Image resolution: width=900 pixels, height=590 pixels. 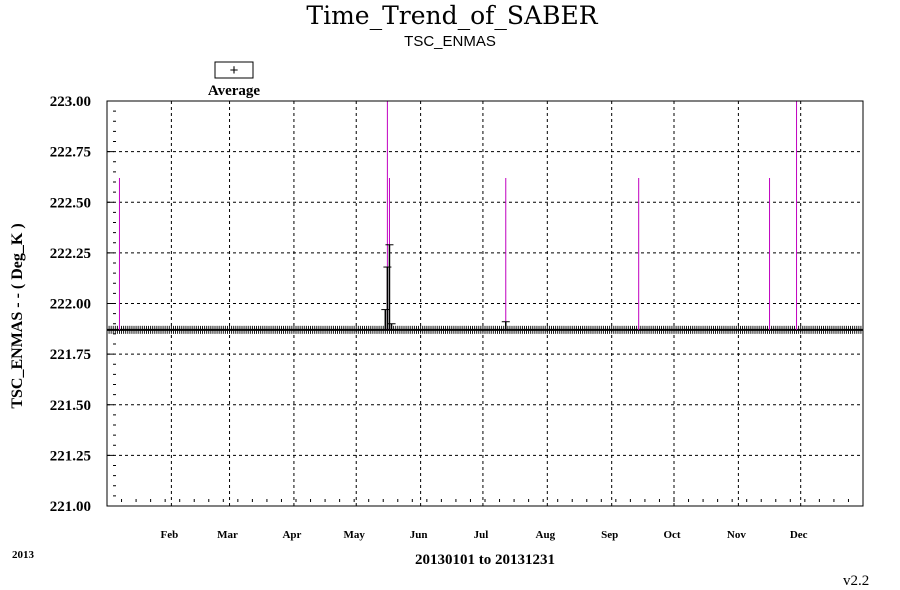 What do you see at coordinates (671, 535) in the screenshot?
I see `x-tick-label: Oct` at bounding box center [671, 535].